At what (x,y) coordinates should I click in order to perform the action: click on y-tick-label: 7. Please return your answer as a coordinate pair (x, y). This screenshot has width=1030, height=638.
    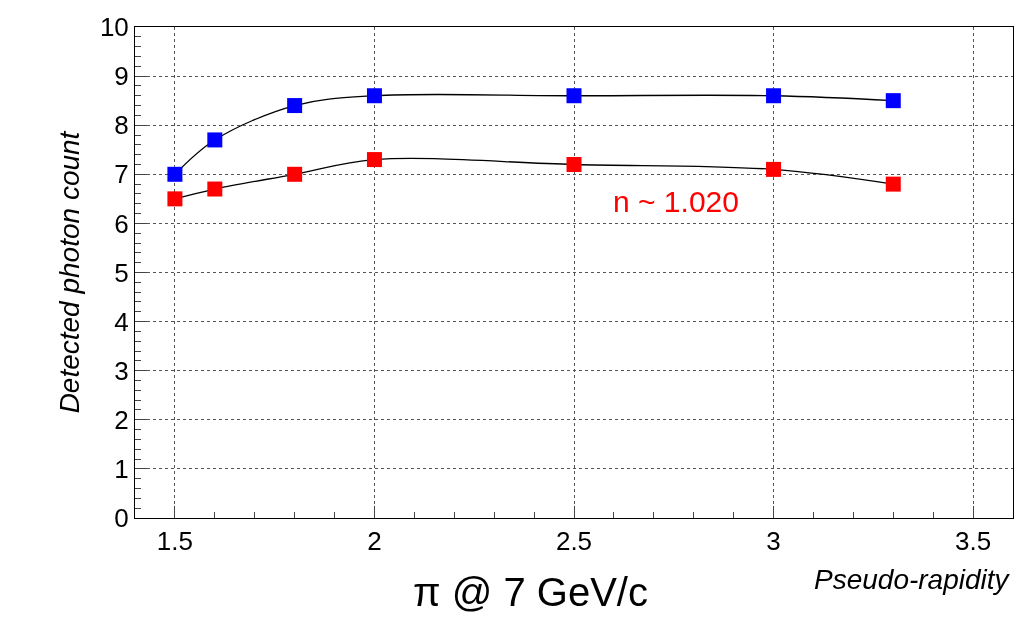
    Looking at the image, I should click on (121, 174).